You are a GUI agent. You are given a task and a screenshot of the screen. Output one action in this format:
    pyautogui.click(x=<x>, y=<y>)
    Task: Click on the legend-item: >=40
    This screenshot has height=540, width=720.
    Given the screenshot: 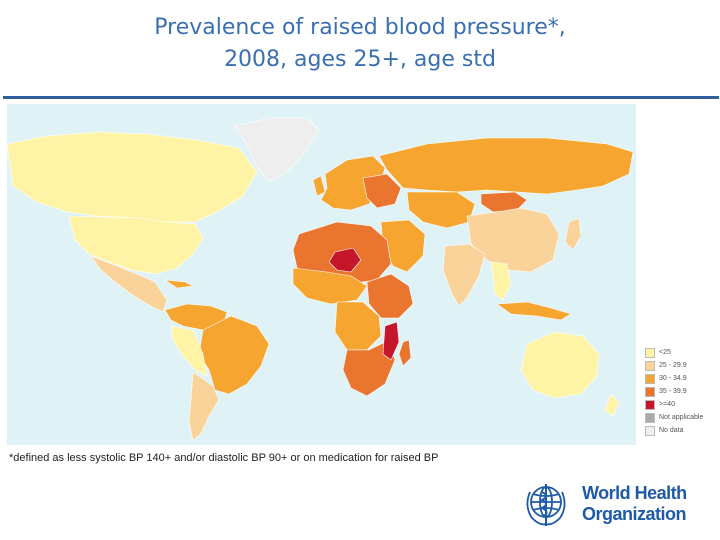 What is the action you would take?
    pyautogui.click(x=682, y=404)
    